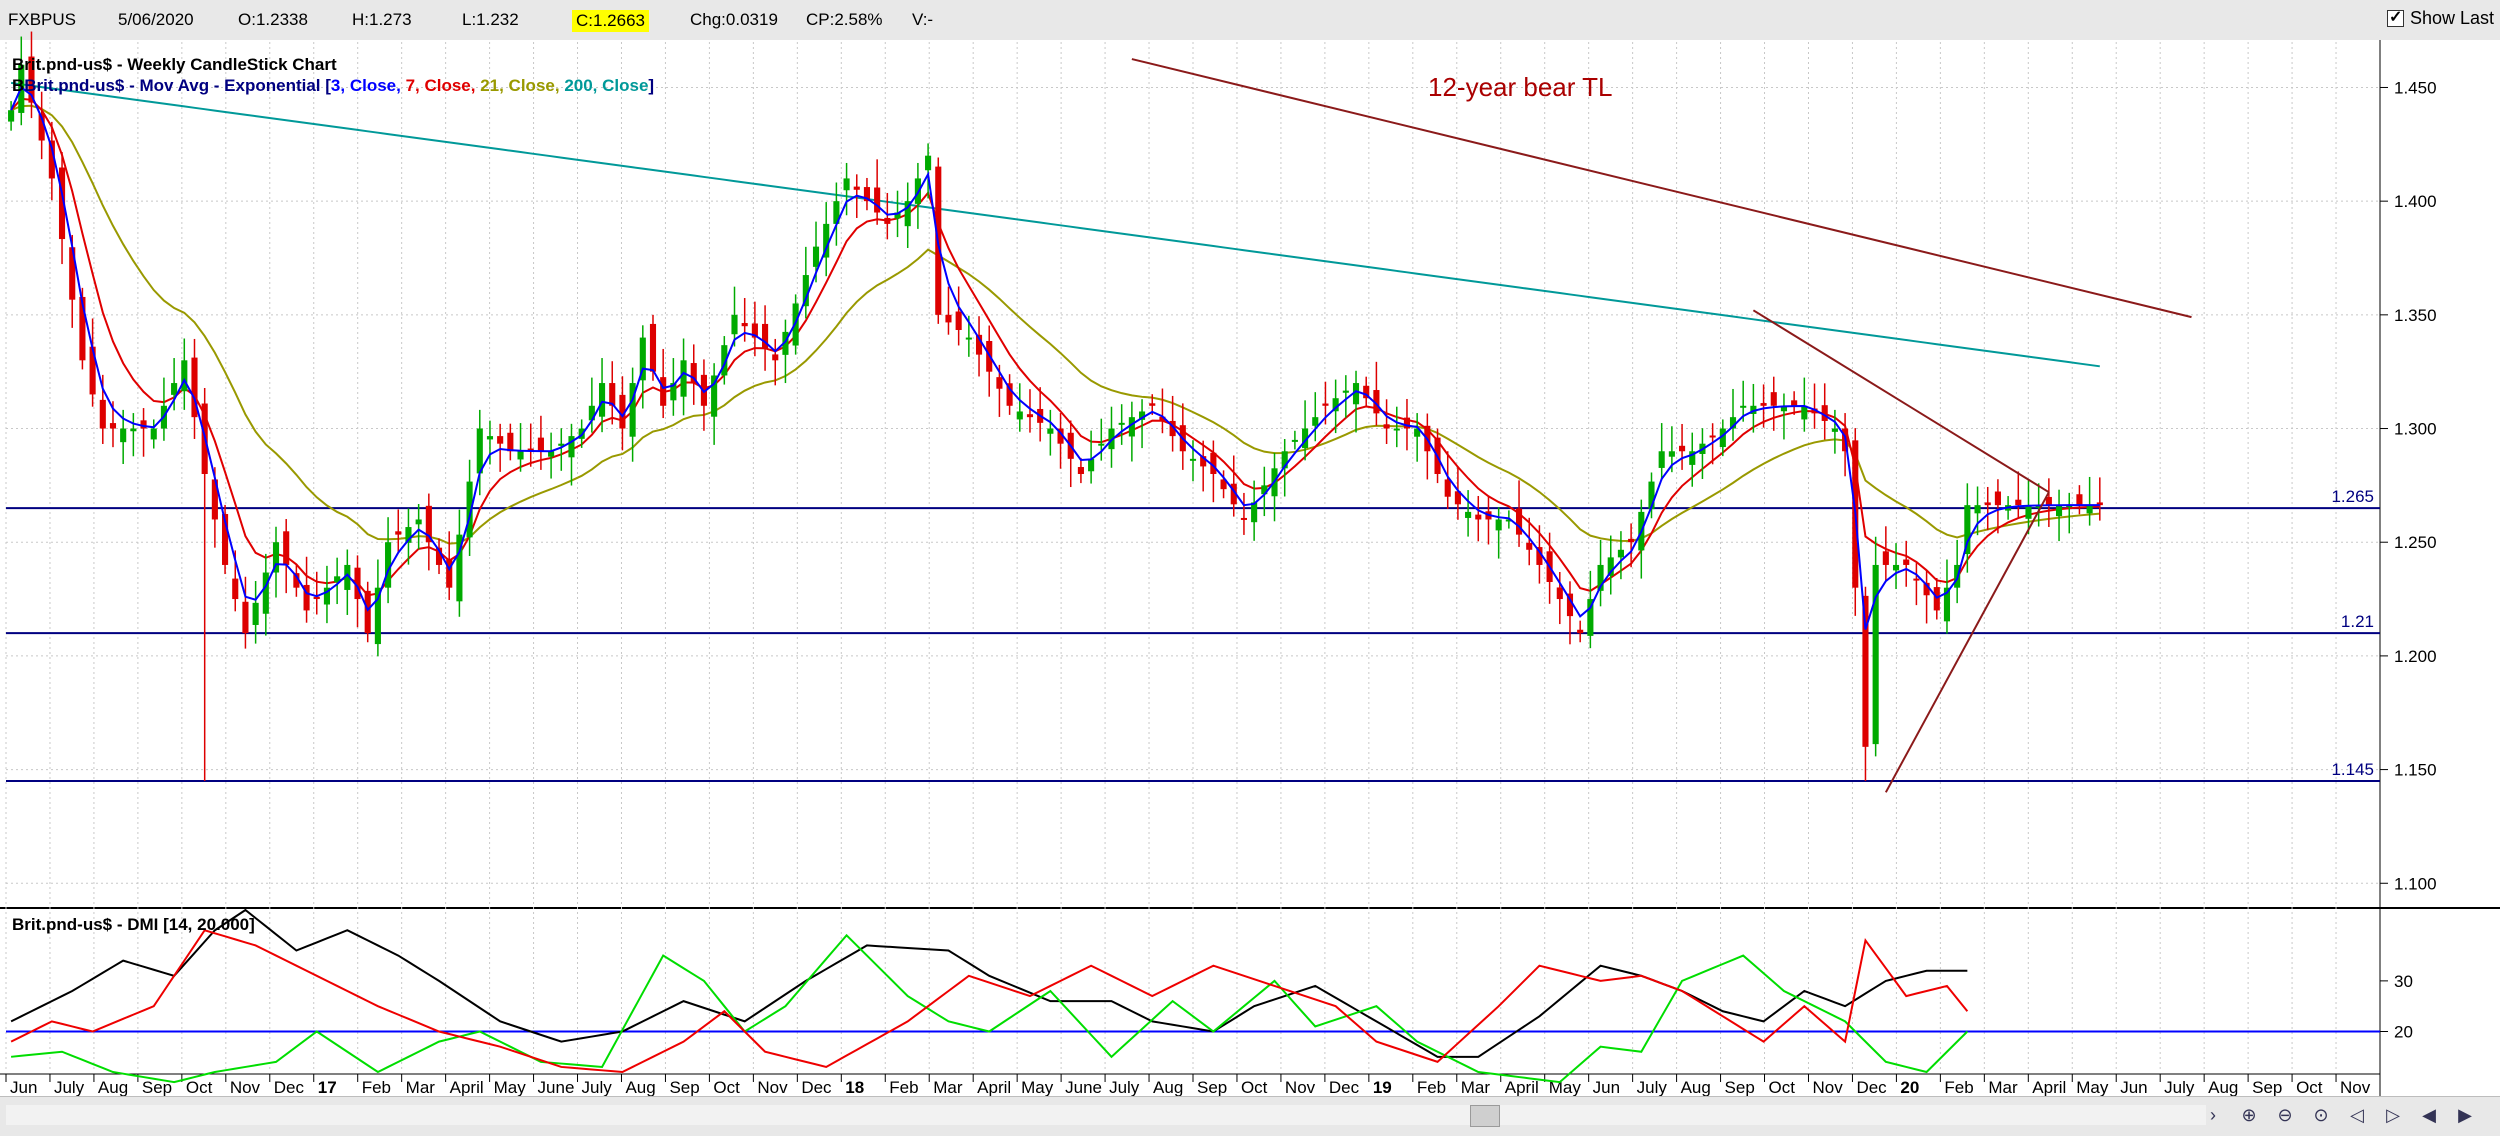  Describe the element at coordinates (640, 1087) in the screenshot. I see `time-tick-label: Aug` at that location.